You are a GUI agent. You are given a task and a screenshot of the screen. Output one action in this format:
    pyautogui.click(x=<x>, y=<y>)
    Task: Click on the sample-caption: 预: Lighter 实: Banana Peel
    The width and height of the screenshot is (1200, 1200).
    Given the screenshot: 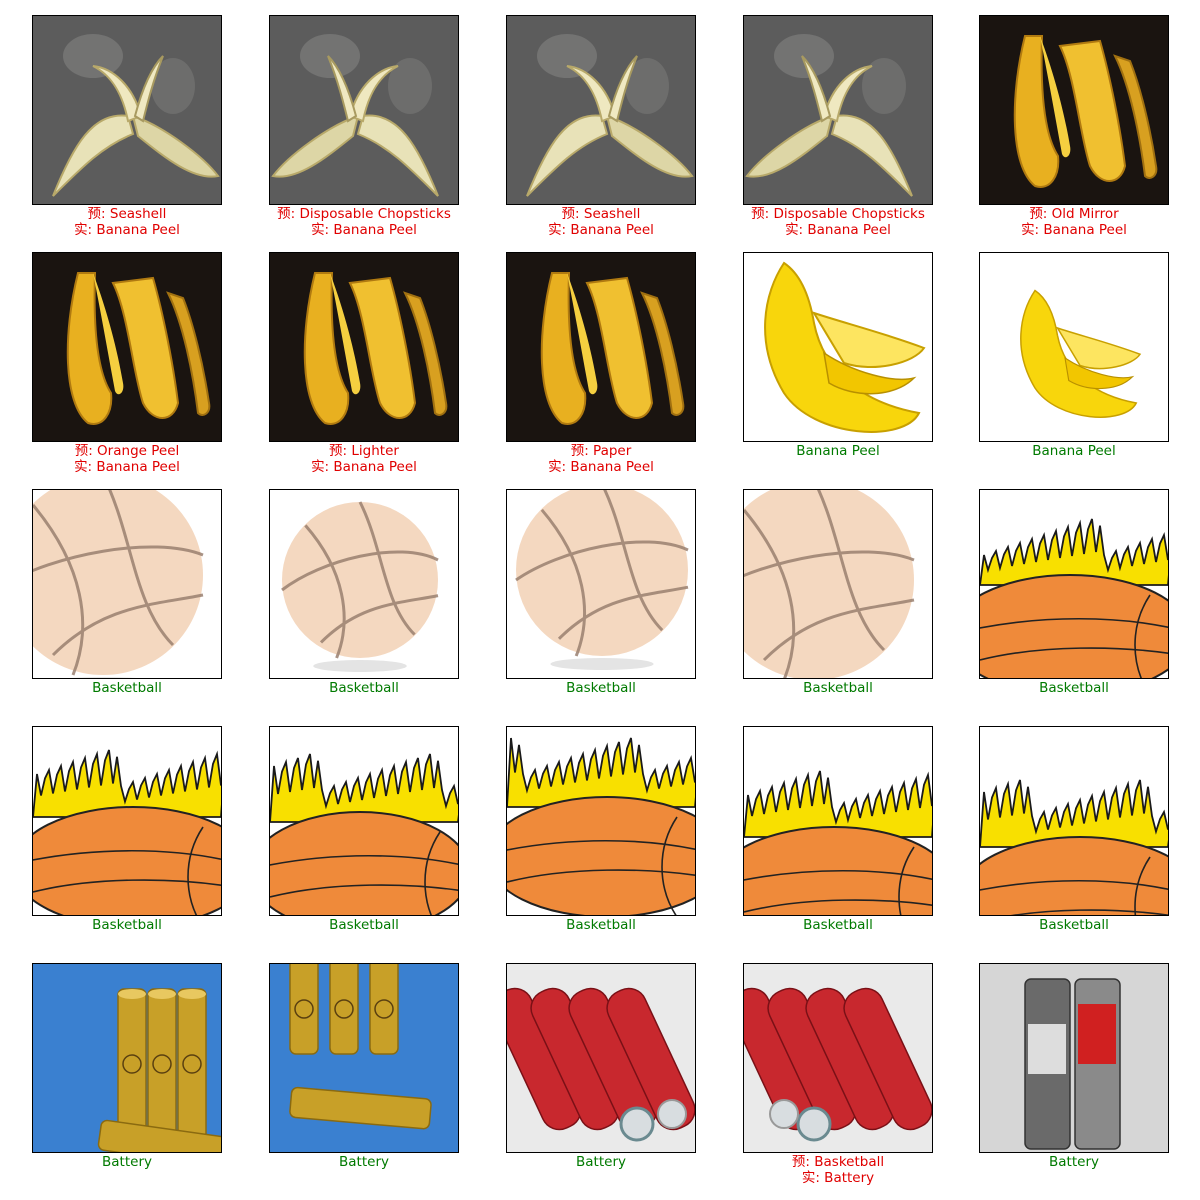 What is the action you would take?
    pyautogui.click(x=364, y=459)
    